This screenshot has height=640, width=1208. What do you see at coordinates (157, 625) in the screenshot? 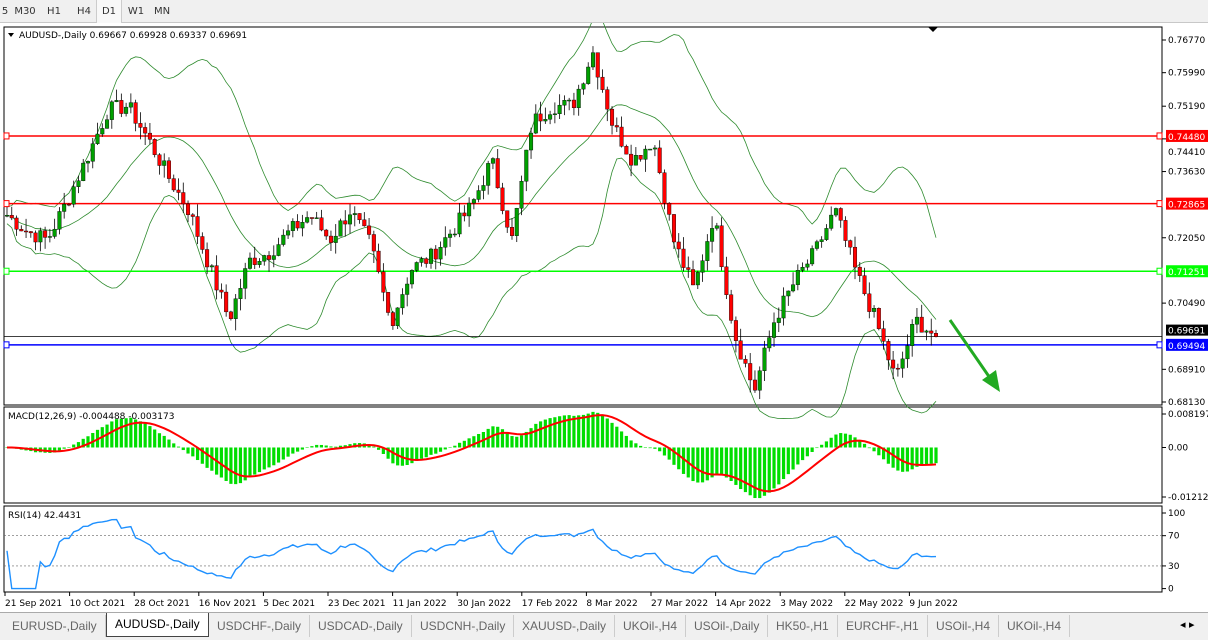
I see `chart-tab: AUDUSD-,Daily` at bounding box center [157, 625].